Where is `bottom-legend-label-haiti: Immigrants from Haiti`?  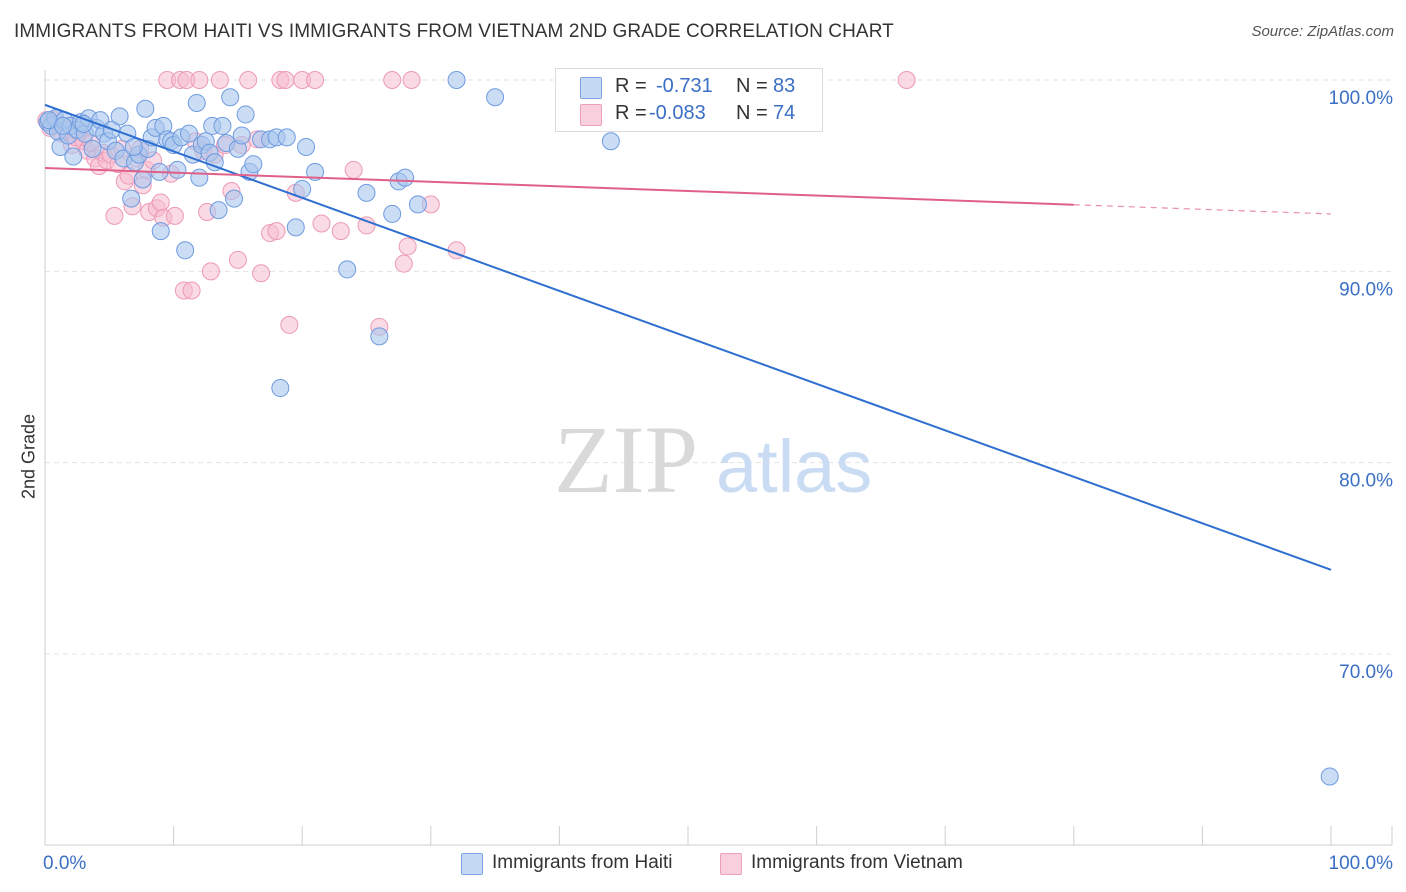 bottom-legend-label-haiti: Immigrants from Haiti is located at coordinates (582, 862).